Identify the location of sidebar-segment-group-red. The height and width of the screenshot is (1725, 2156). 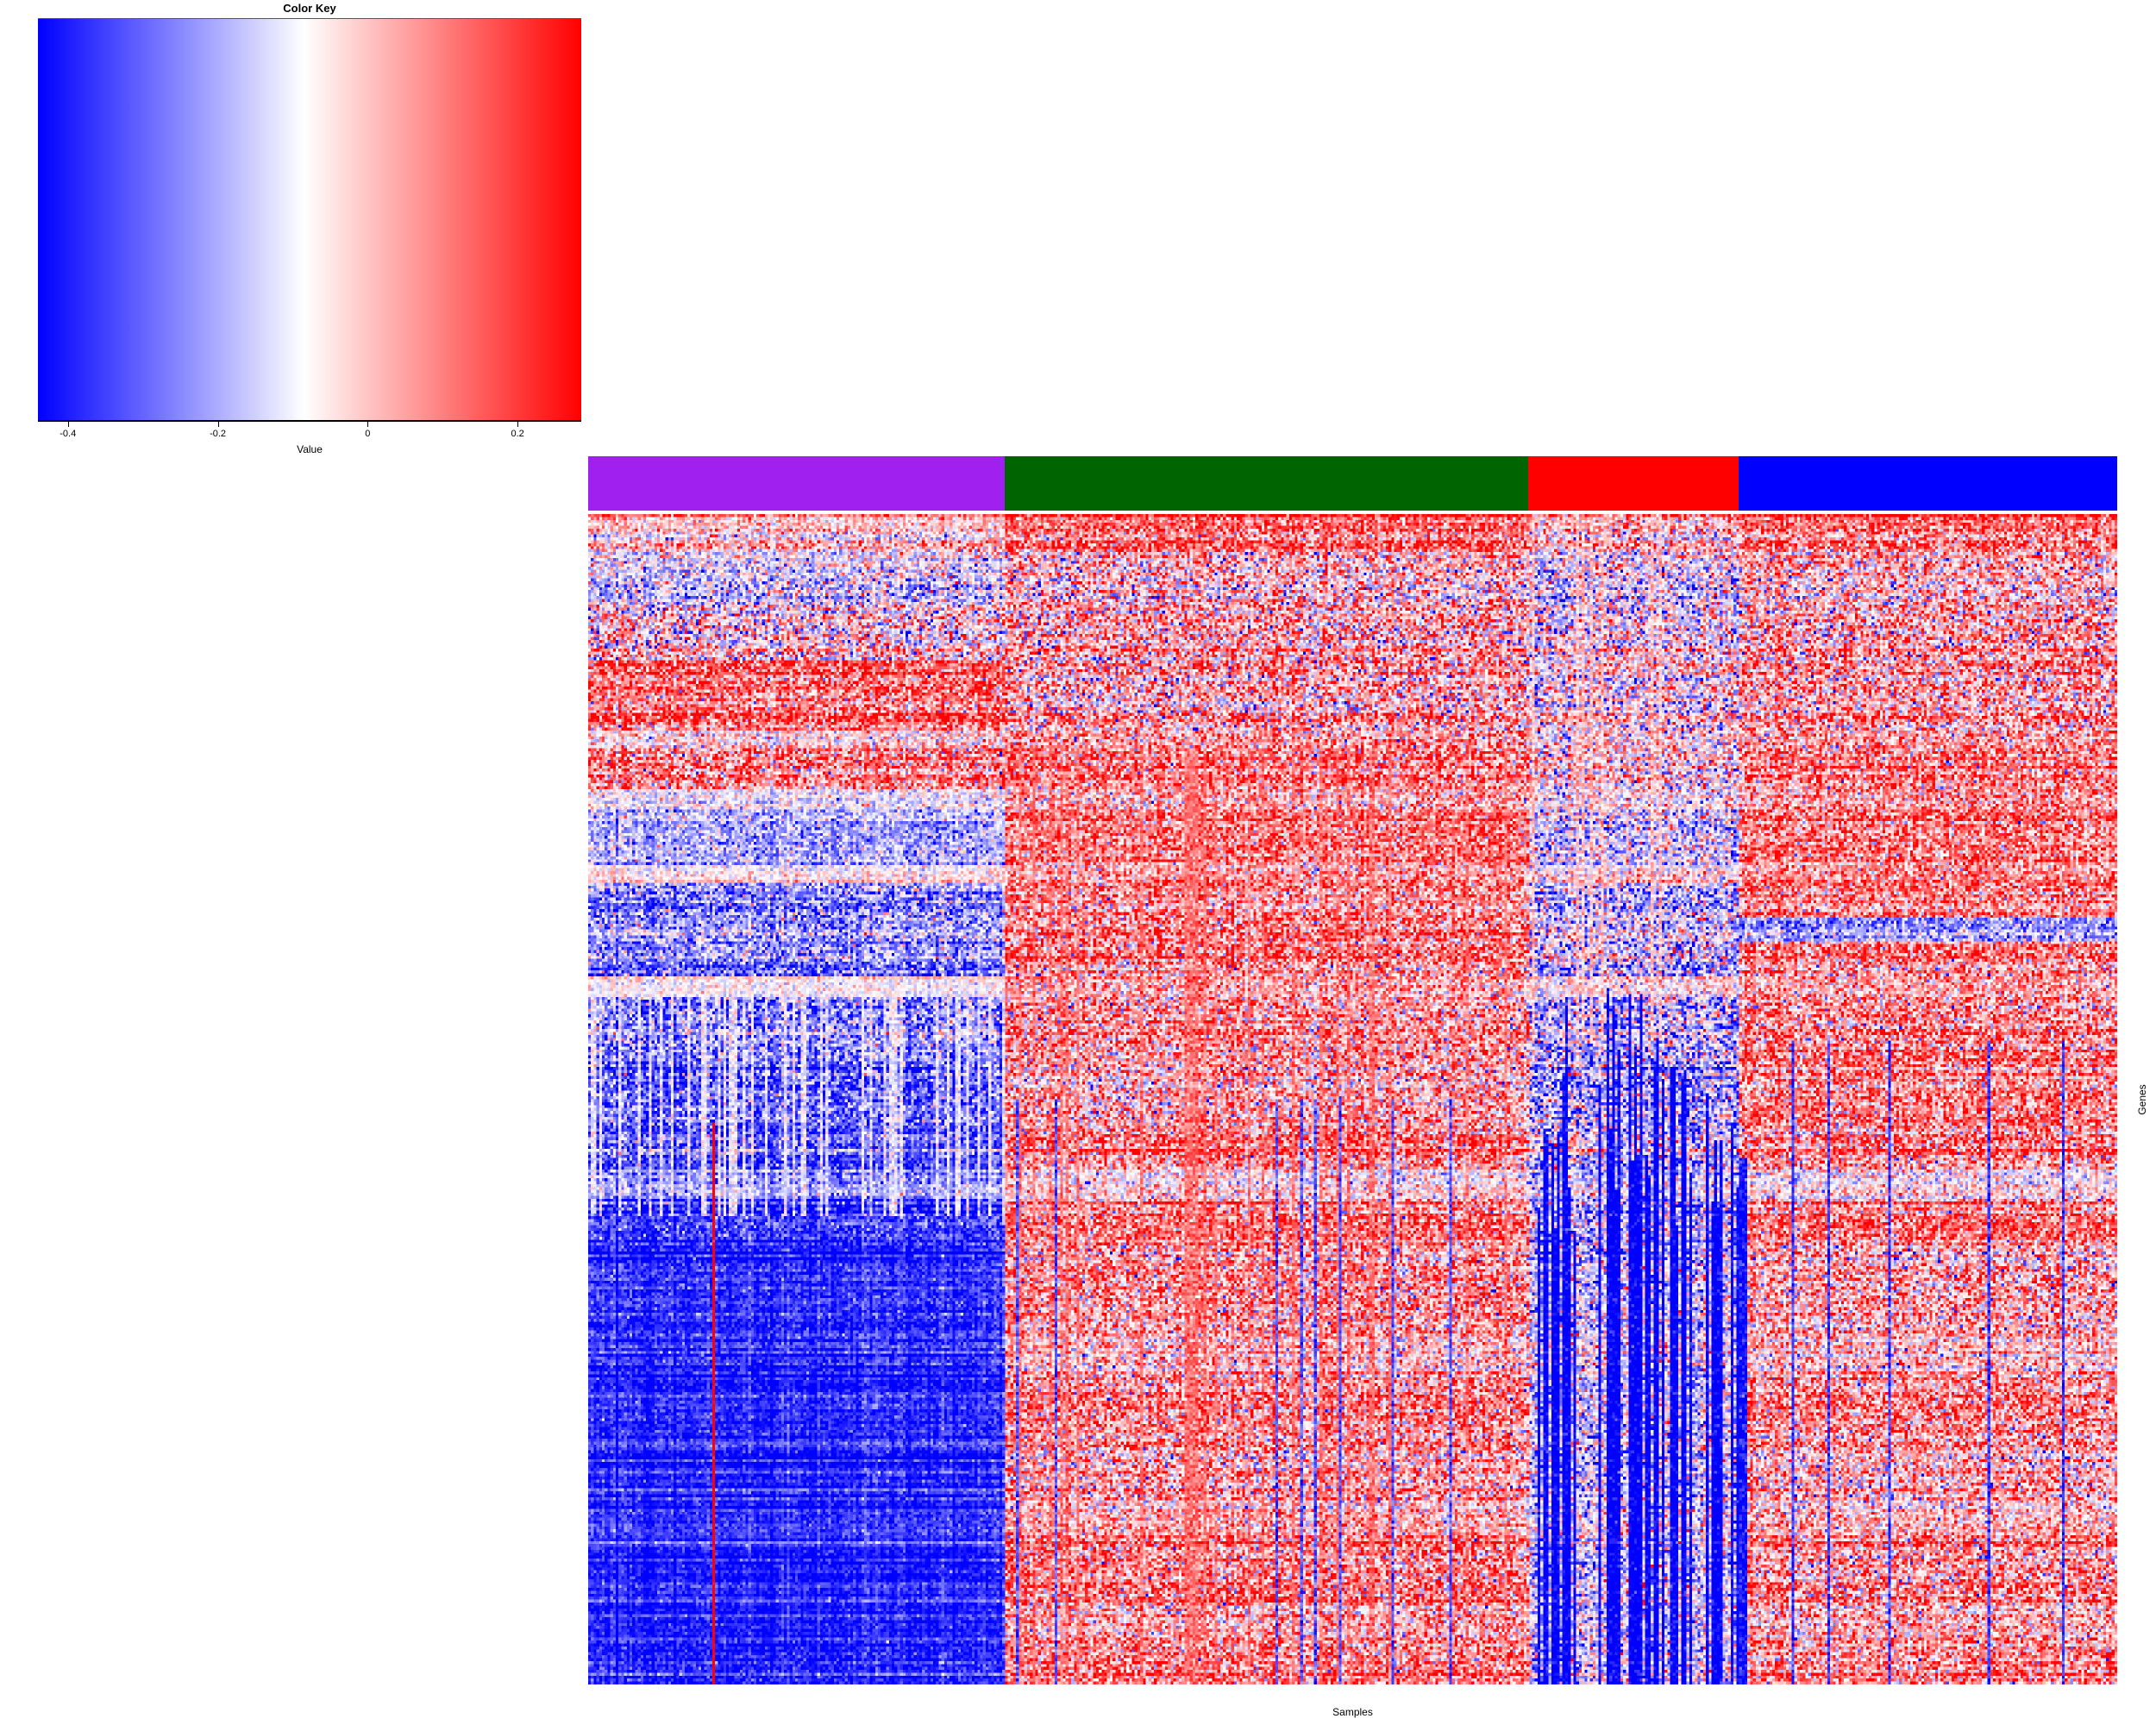
(1633, 483).